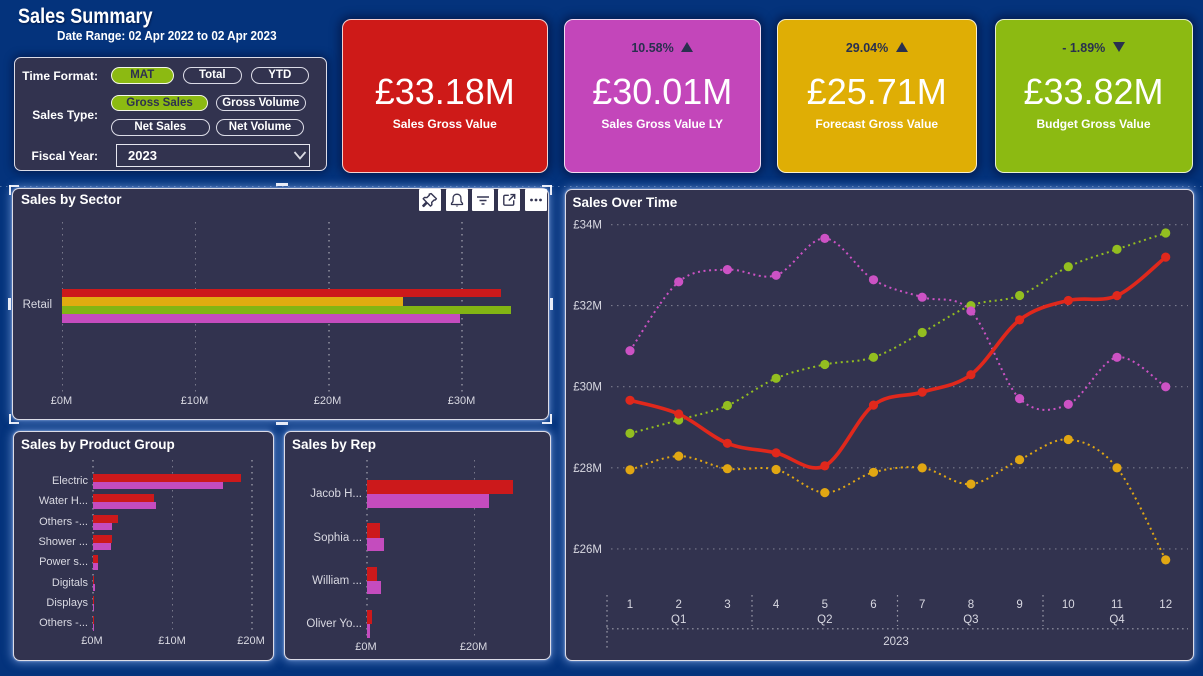  What do you see at coordinates (922, 605) in the screenshot?
I see `svg-text: 7` at bounding box center [922, 605].